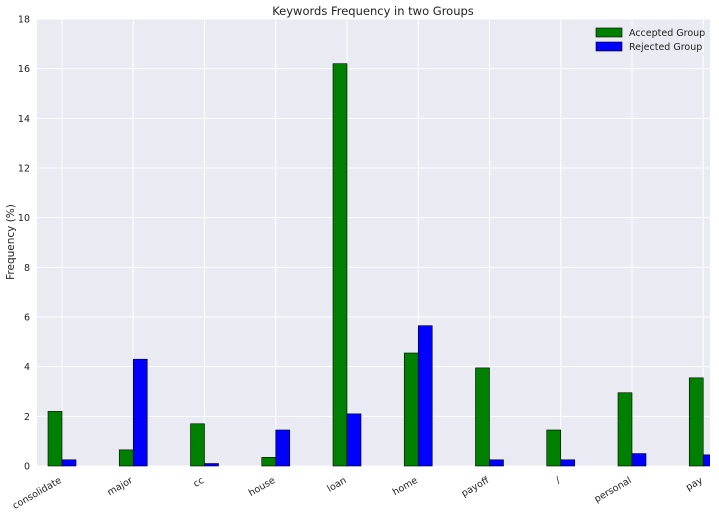 The width and height of the screenshot is (719, 514). Describe the element at coordinates (476, 487) in the screenshot. I see `x-tick-label: payoff` at that location.